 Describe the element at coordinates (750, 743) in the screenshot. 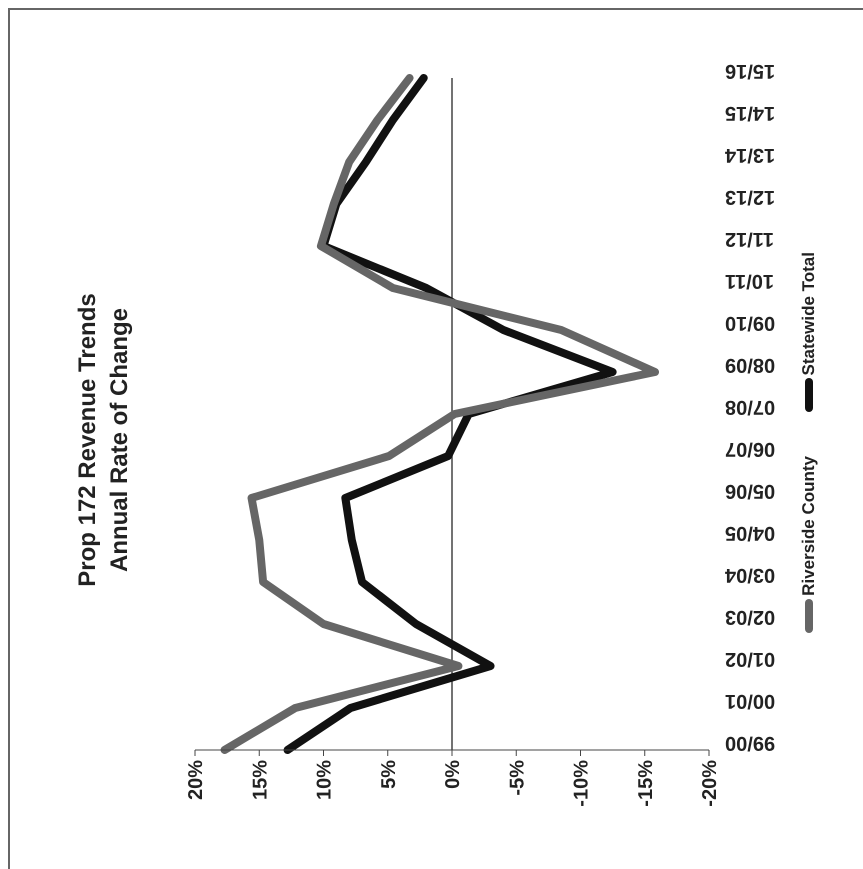

I see `y-tick-label: 99/00` at that location.